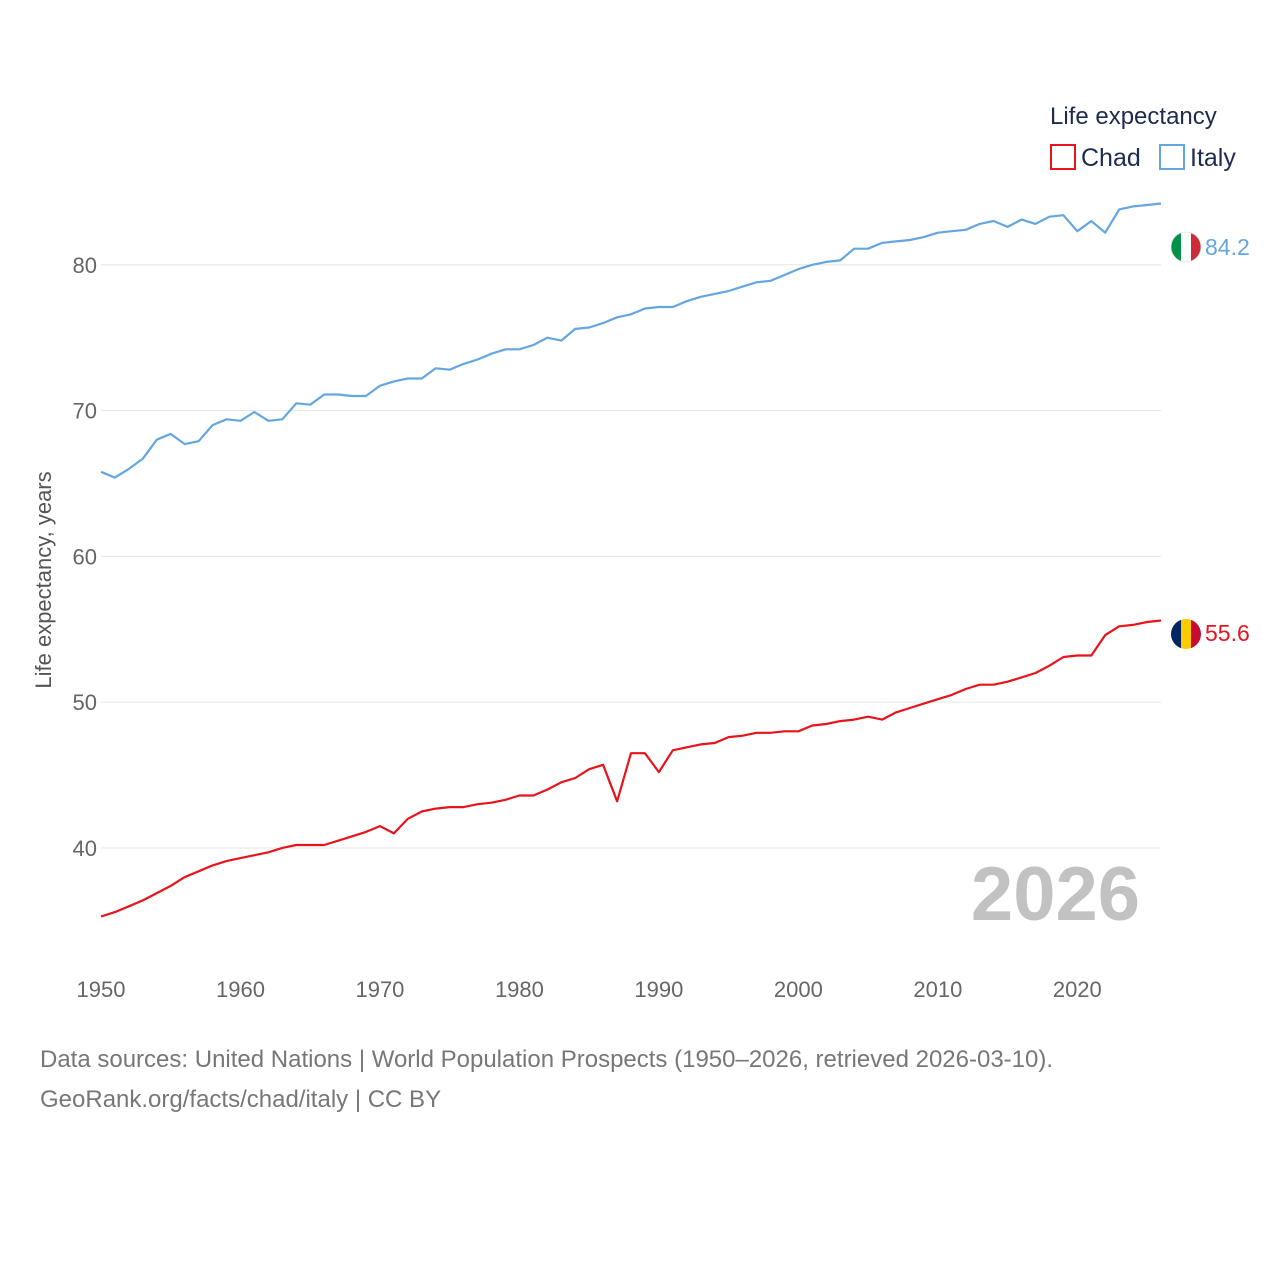  I want to click on legend-swatch-chad, so click(1063, 157).